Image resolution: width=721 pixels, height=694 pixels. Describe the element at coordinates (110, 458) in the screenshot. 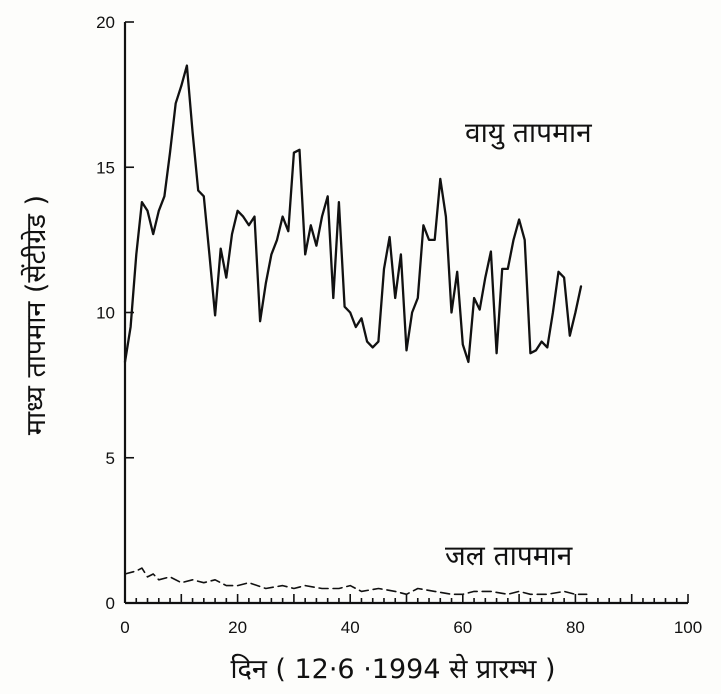

I see `y-tick-label: 5` at that location.